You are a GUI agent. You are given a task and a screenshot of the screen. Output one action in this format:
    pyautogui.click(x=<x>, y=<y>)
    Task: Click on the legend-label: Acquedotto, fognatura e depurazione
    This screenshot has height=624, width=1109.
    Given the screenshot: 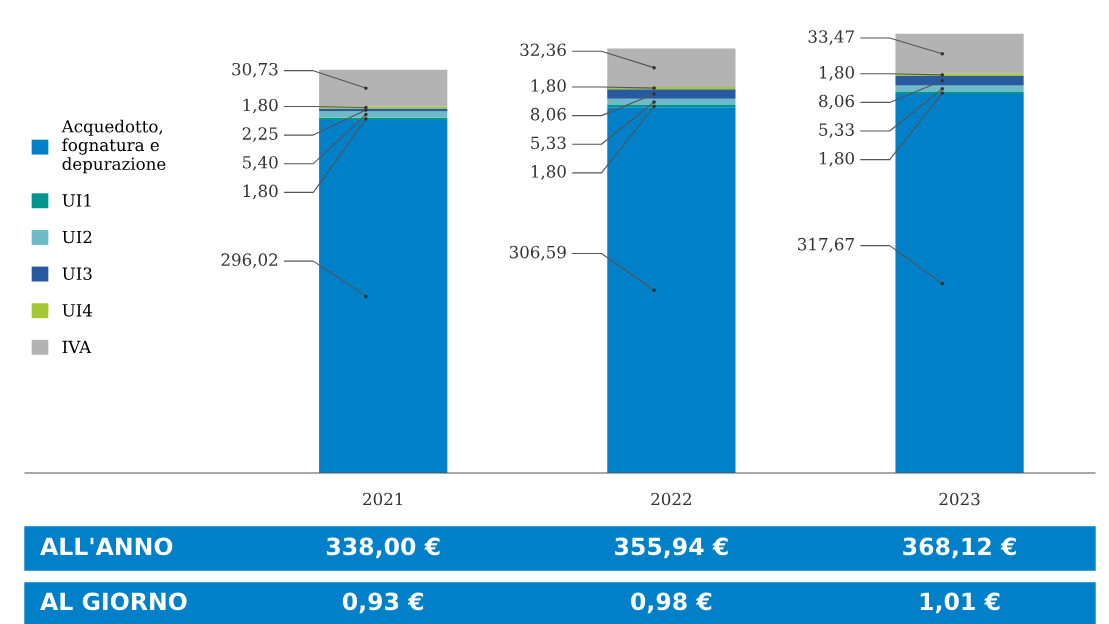 What is the action you would take?
    pyautogui.click(x=113, y=146)
    